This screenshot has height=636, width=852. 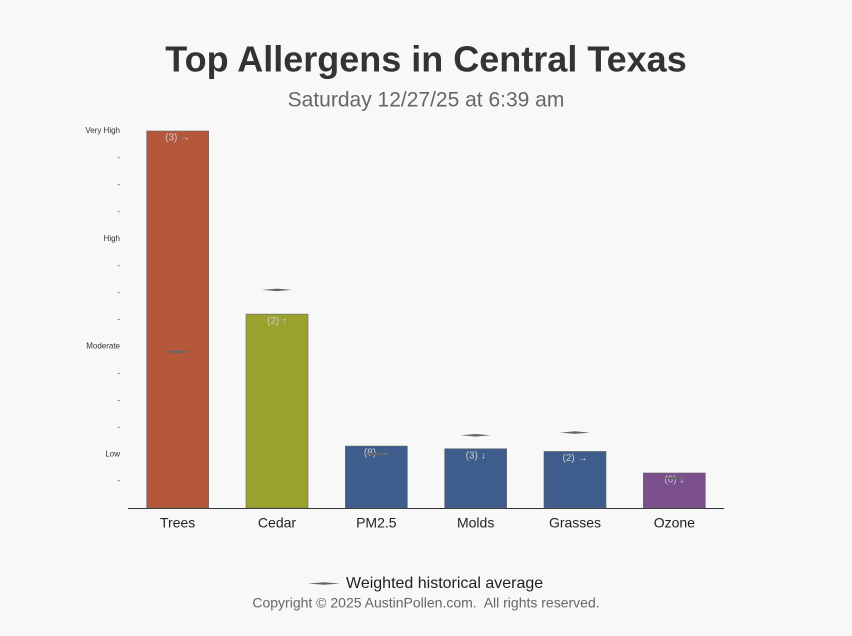 I want to click on bar-annotation: (3) →, so click(x=177, y=138).